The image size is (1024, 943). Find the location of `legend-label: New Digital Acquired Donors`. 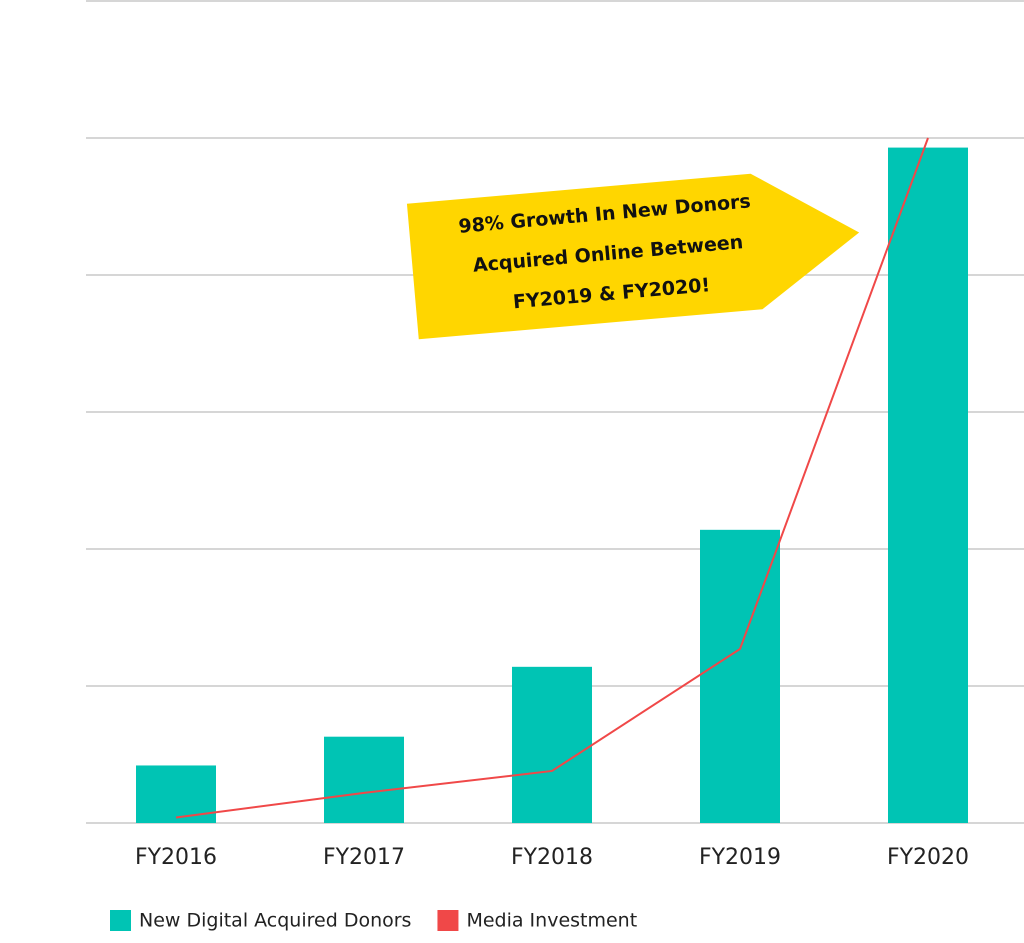

legend-label: New Digital Acquired Donors is located at coordinates (275, 921).